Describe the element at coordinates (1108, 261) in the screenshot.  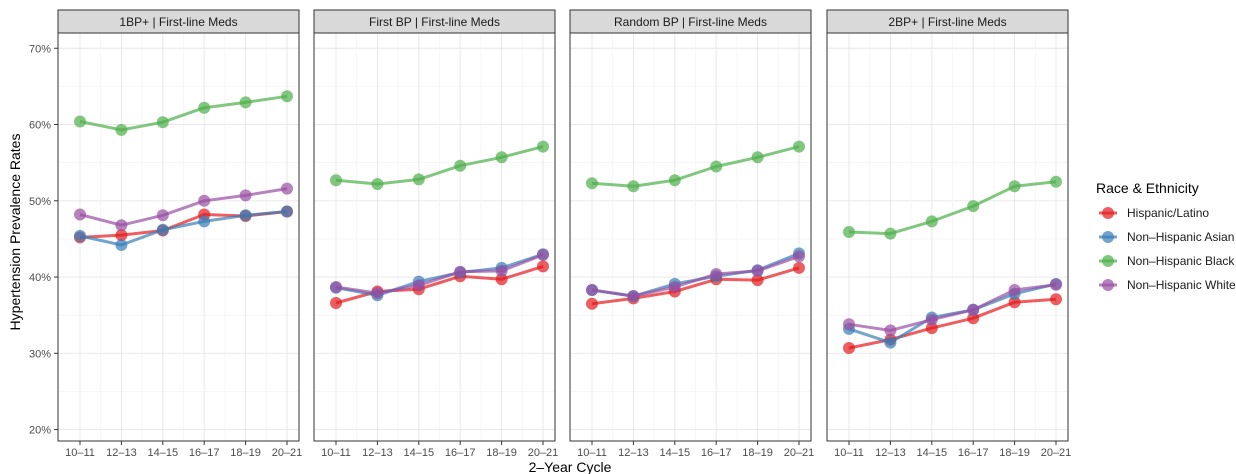
I see `legend-key-point` at that location.